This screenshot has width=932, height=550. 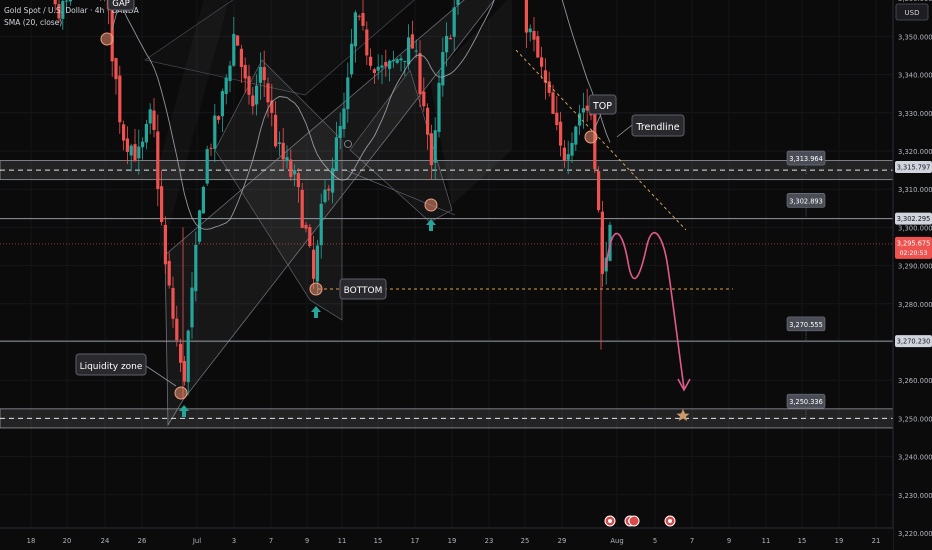 I want to click on gap-label-group: GAP, so click(x=121, y=5).